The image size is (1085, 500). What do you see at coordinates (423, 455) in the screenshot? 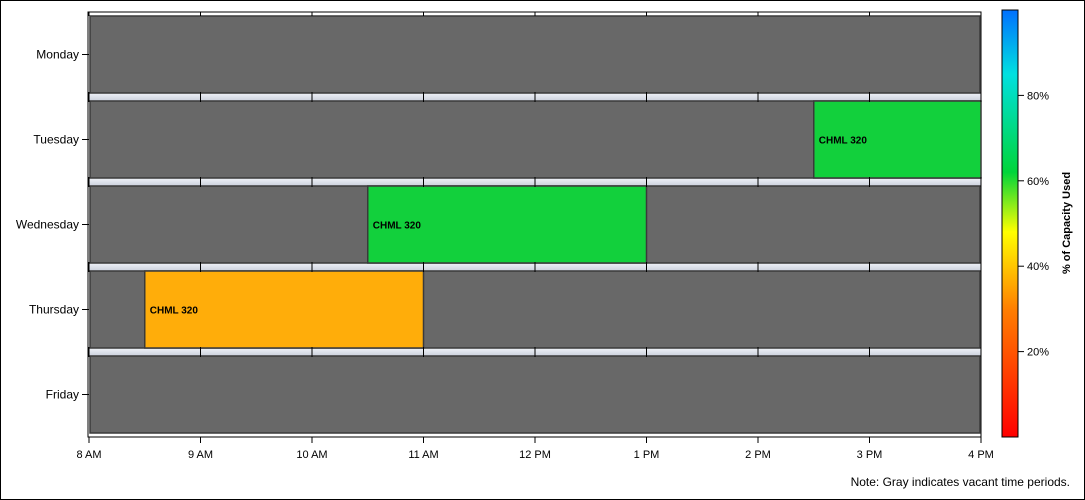
I see `x-tick-label: 11 AM` at bounding box center [423, 455].